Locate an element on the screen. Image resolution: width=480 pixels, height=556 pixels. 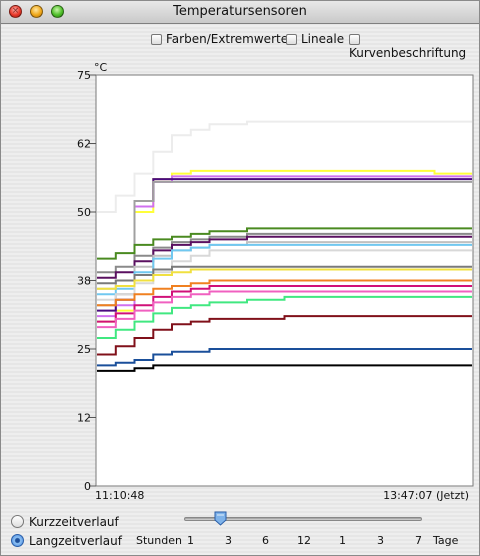
y-tick-label: 50 is located at coordinates (84, 212).